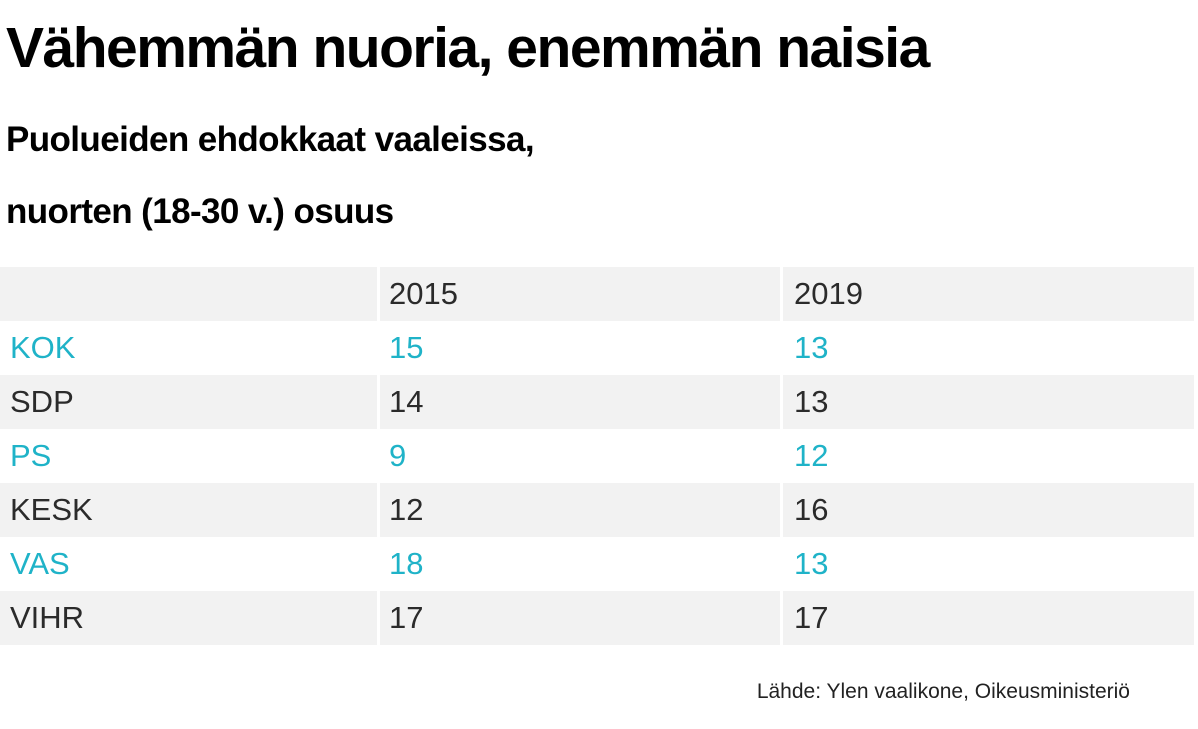  What do you see at coordinates (189, 510) in the screenshot?
I see `party-cell: KESK` at bounding box center [189, 510].